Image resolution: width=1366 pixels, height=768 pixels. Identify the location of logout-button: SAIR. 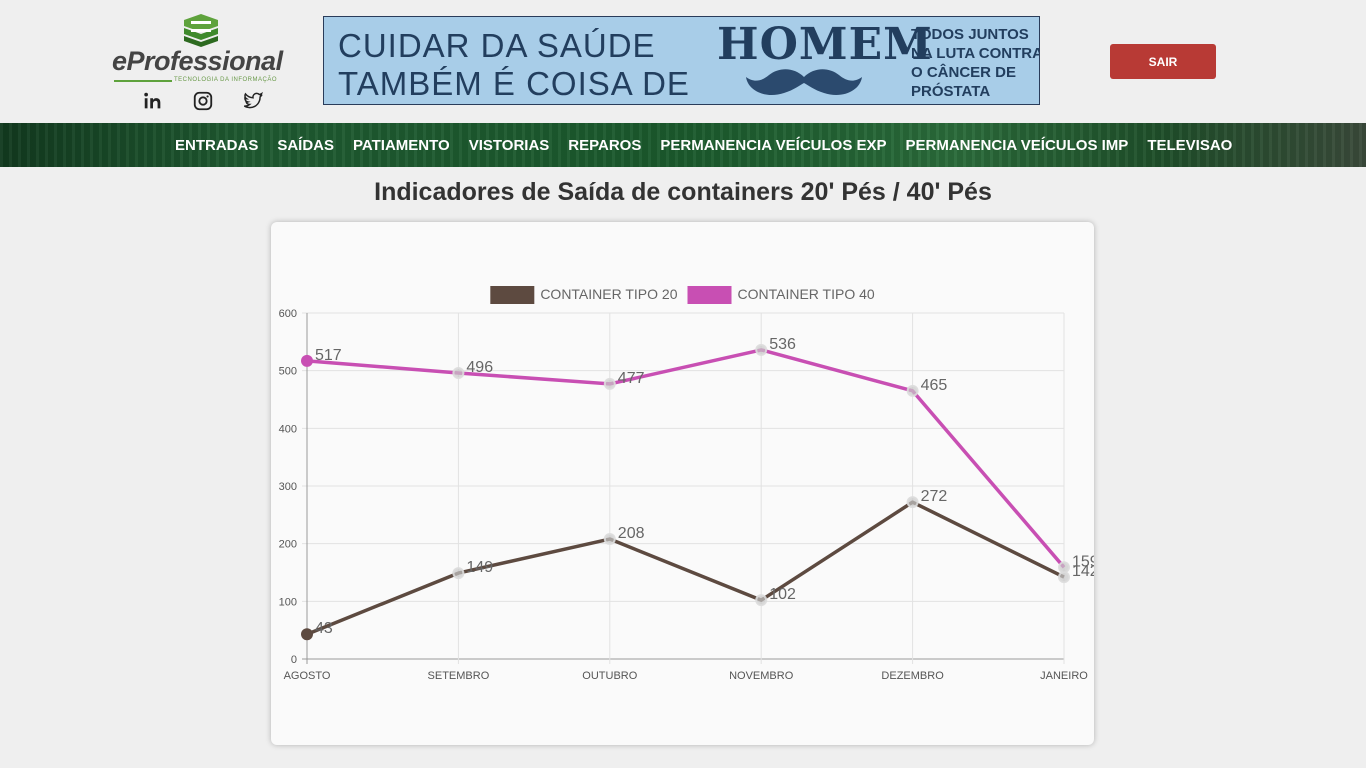
(1163, 61).